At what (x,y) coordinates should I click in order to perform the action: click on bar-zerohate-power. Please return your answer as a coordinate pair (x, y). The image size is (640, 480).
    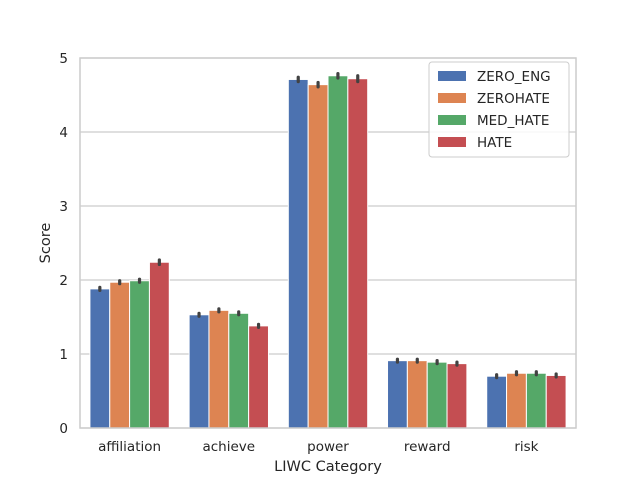
    Looking at the image, I should click on (318, 256).